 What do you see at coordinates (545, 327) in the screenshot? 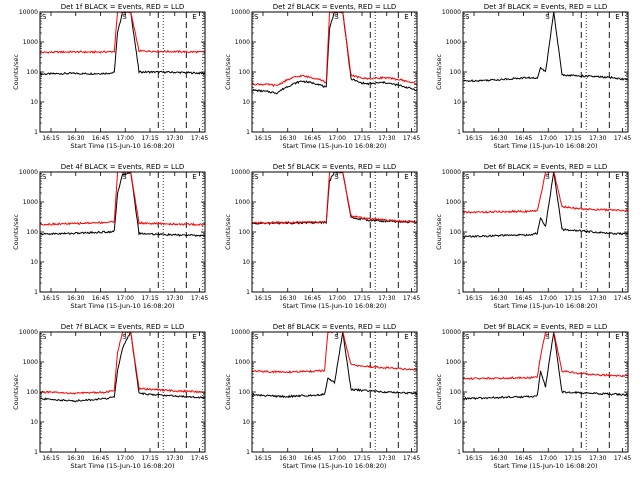
I see `panel-title: Det 9f BLACK = Events, RED = LLD` at bounding box center [545, 327].